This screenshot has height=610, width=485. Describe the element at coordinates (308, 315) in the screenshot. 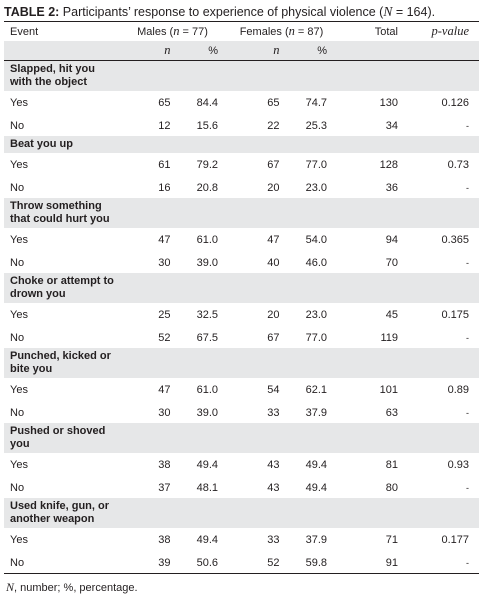

I see `females-pct-cell: 23.0` at that location.